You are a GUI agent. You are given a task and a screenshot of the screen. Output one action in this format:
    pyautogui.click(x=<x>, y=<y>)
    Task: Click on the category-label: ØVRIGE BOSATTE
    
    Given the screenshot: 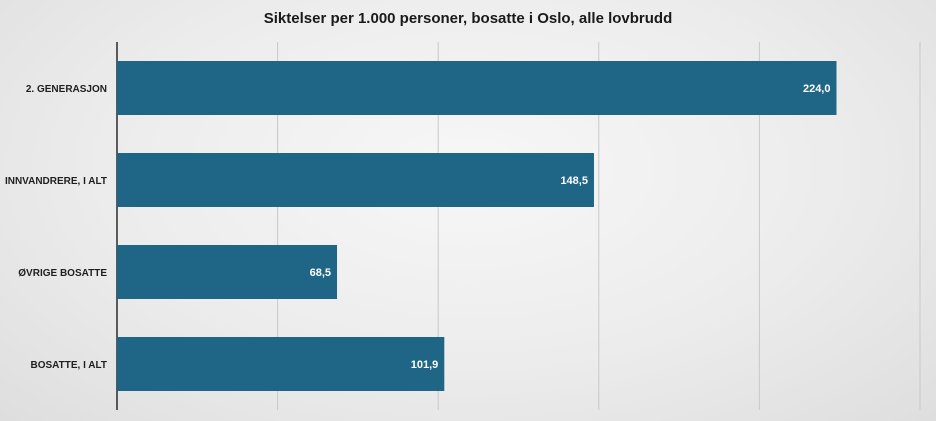 What is the action you would take?
    pyautogui.click(x=62, y=273)
    